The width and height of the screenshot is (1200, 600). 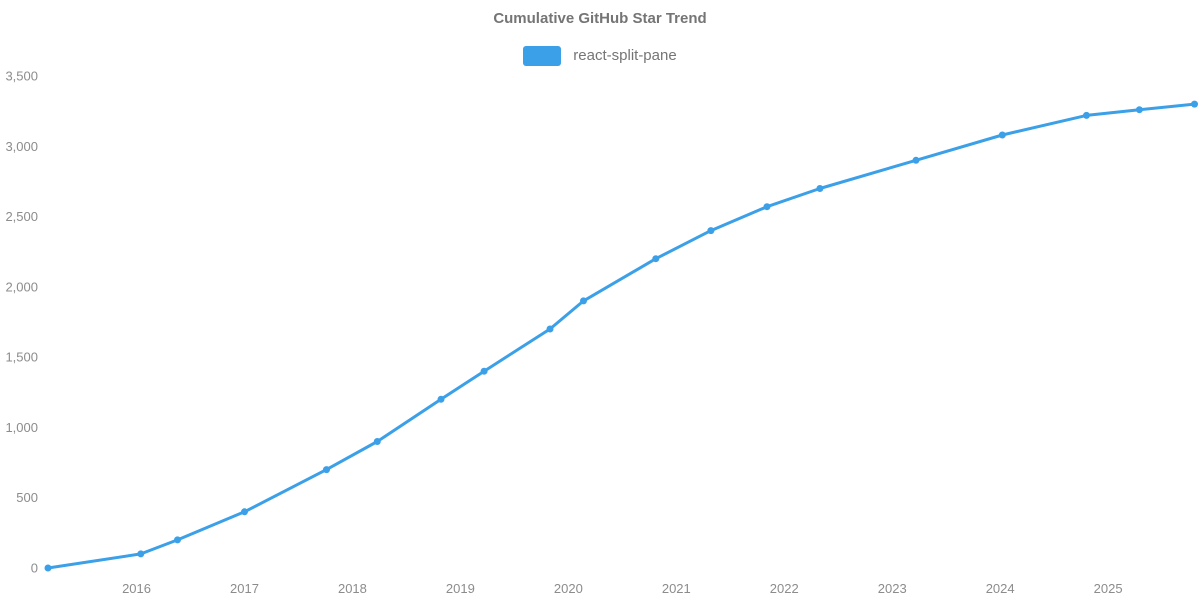 What do you see at coordinates (542, 56) in the screenshot?
I see `legend-swatch-icon` at bounding box center [542, 56].